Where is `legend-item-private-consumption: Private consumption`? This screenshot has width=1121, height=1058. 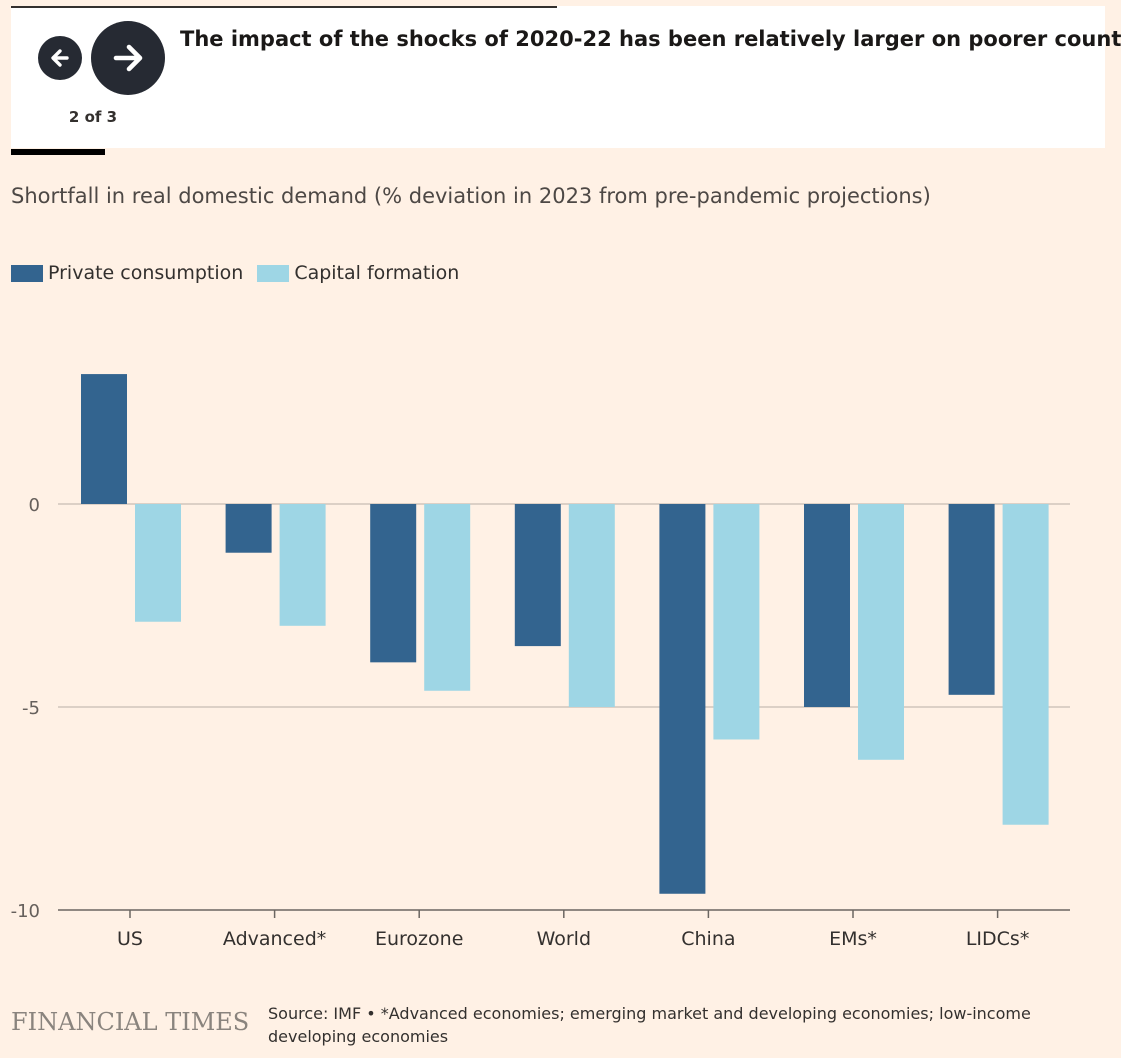 legend-item-private-consumption: Private consumption is located at coordinates (127, 273).